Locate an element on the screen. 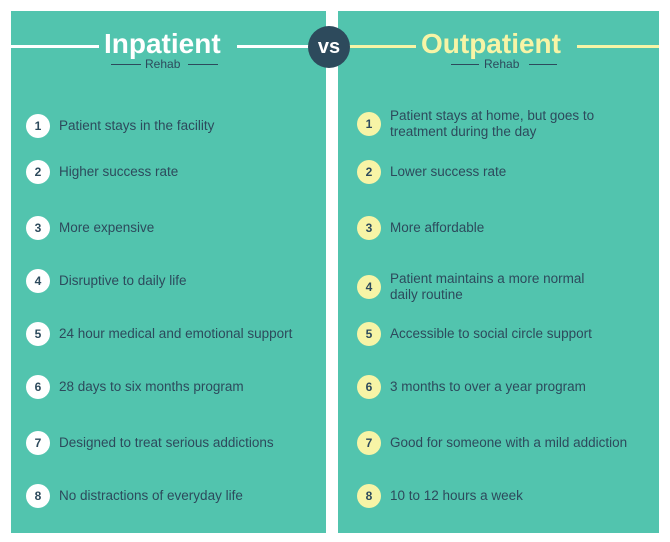 The width and height of the screenshot is (670, 542). inpatient-subtitle-rule-right is located at coordinates (203, 64).